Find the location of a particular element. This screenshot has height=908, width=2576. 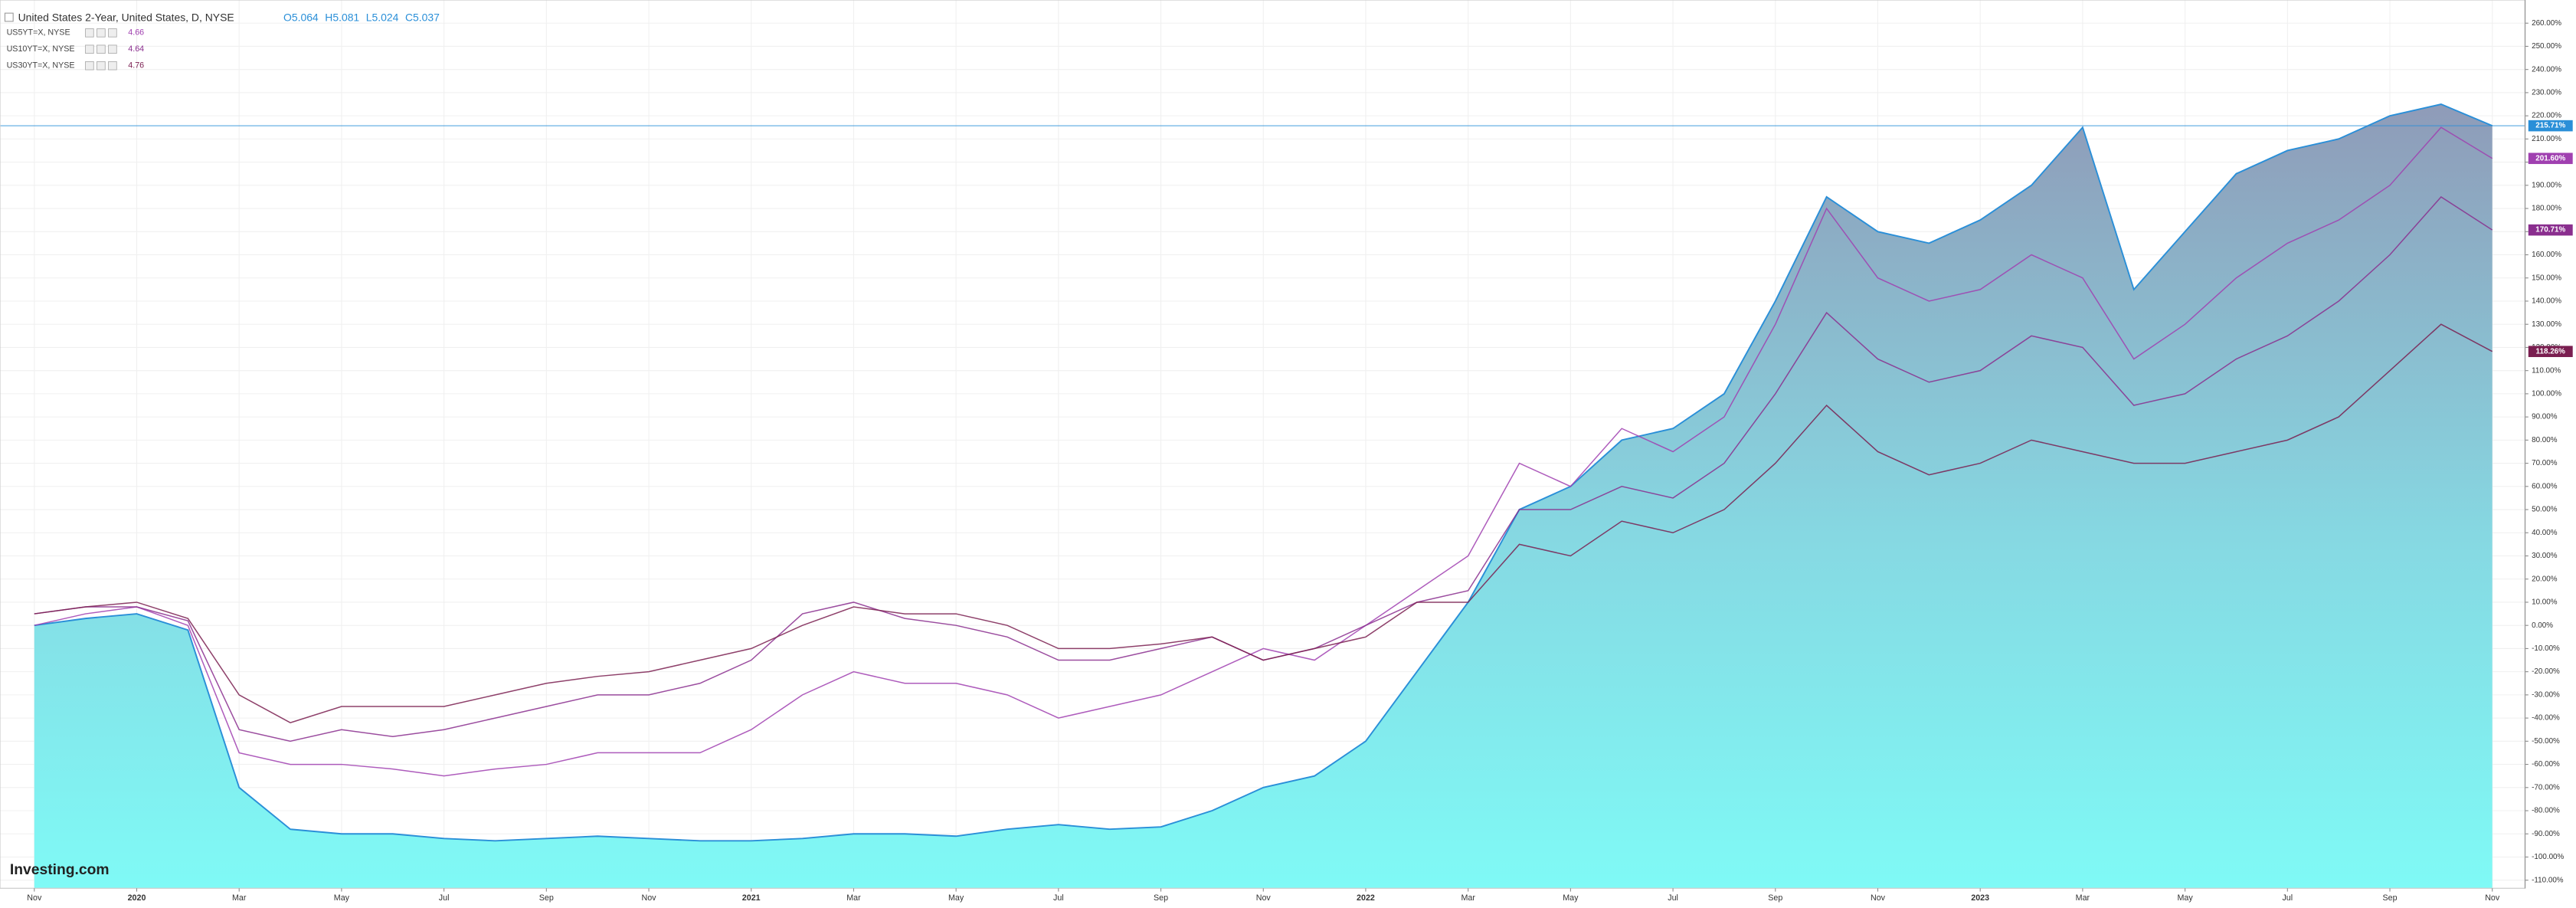

last-value-label: 118.26% is located at coordinates (2551, 352).